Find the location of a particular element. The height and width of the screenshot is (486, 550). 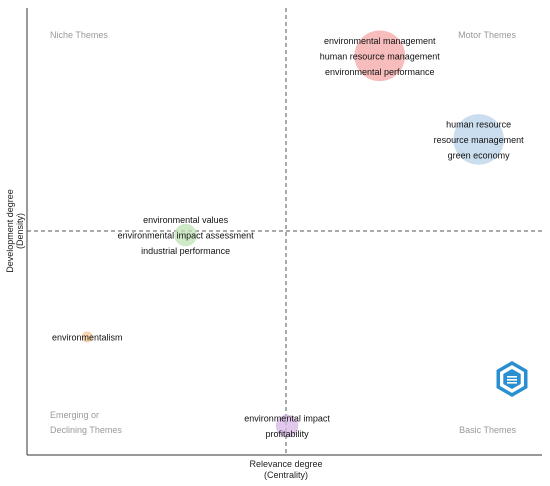

y-axis-title-line1: Development degree is located at coordinates (10, 231).